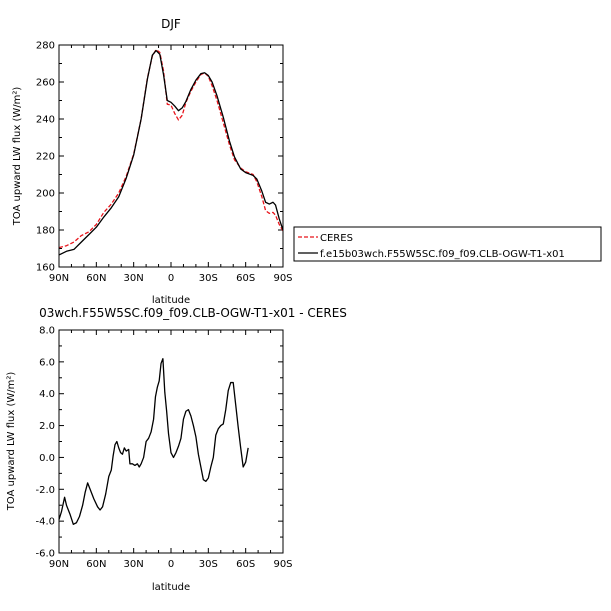 The image size is (611, 611). I want to click on bottom-series-group, so click(153, 441).